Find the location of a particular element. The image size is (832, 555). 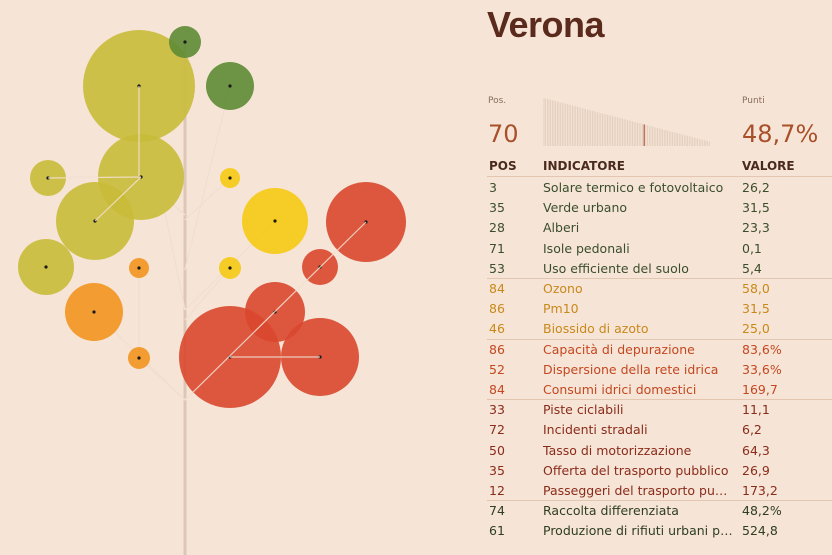

row-indicator: Isole pedonali is located at coordinates (586, 248).